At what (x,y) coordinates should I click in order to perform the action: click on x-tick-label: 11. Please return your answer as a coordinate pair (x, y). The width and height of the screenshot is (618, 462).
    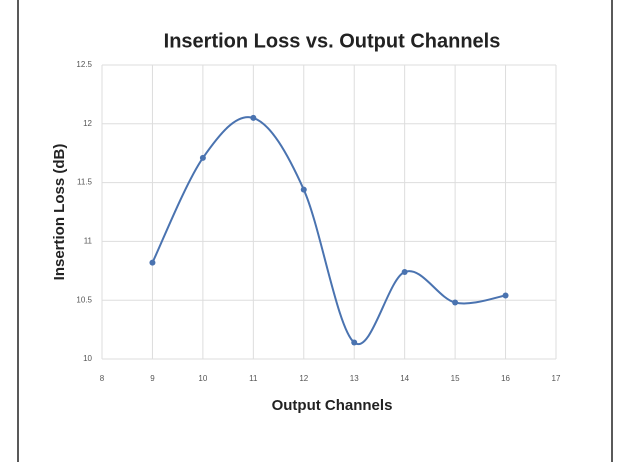
    Looking at the image, I should click on (253, 378).